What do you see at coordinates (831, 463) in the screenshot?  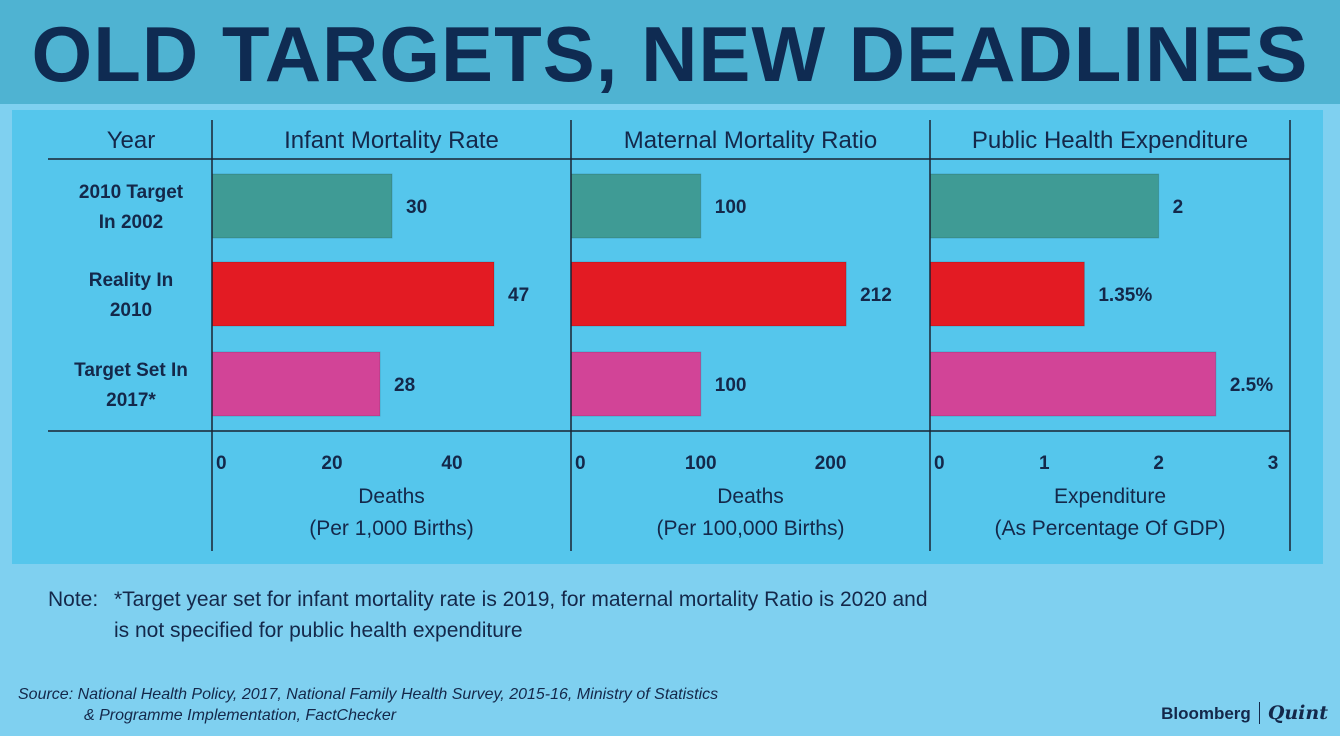 I see `tick-1-2: 200` at bounding box center [831, 463].